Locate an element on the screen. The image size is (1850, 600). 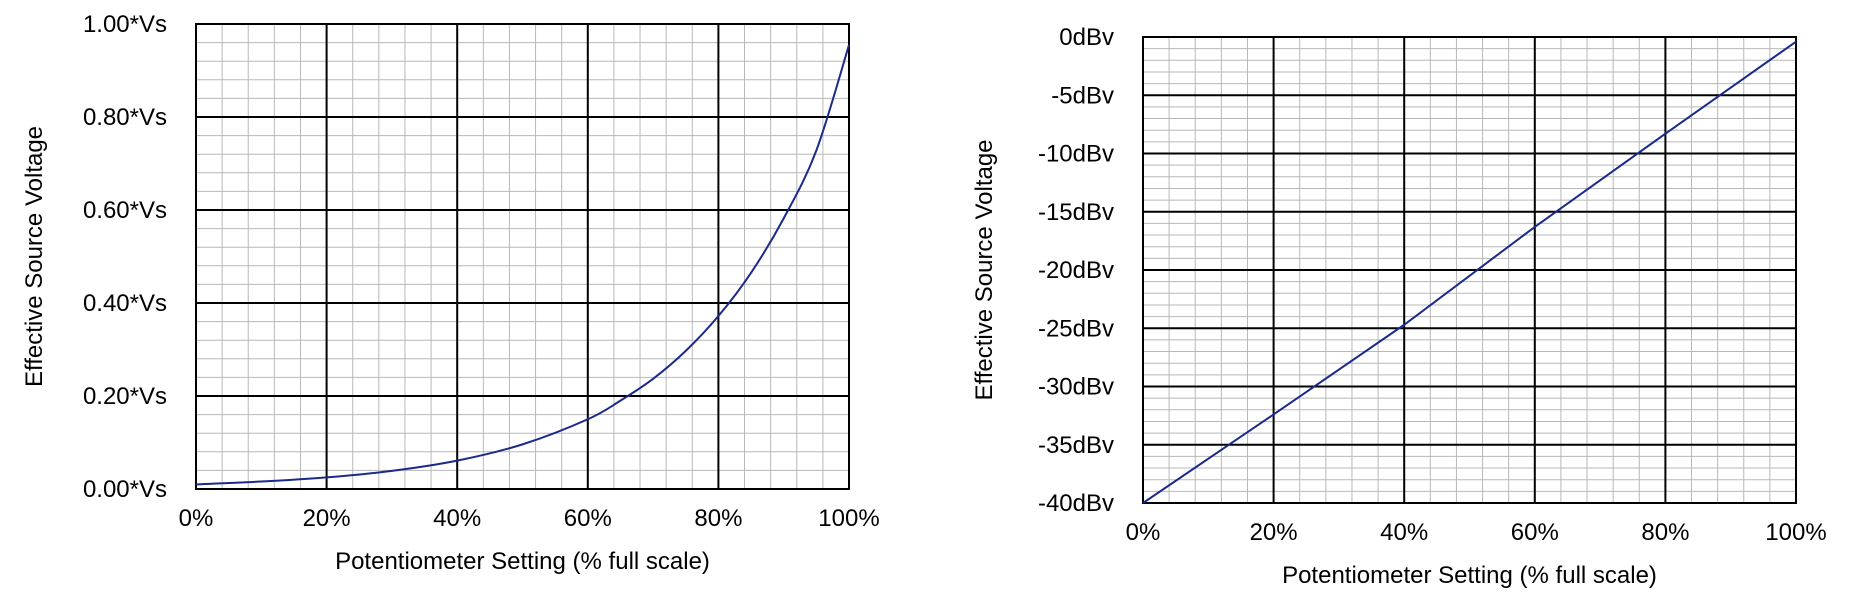
y-tick-label: -30dBv is located at coordinates (1076, 387).